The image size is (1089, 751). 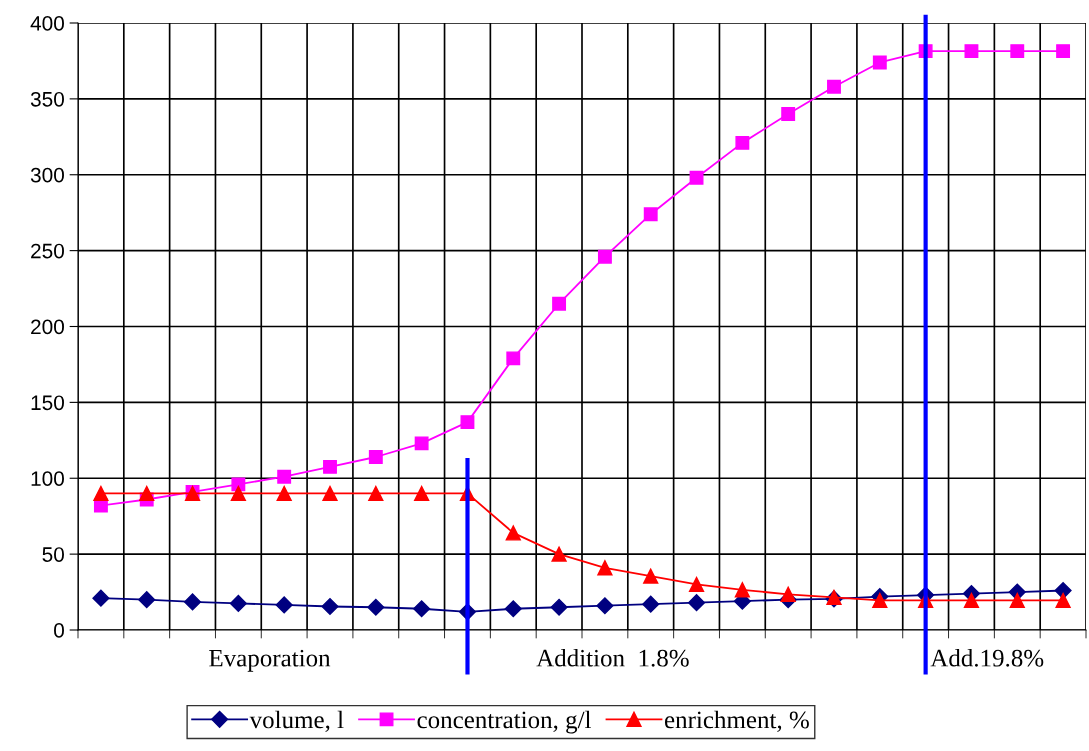 What do you see at coordinates (47, 251) in the screenshot?
I see `y-tick-label: 250` at bounding box center [47, 251].